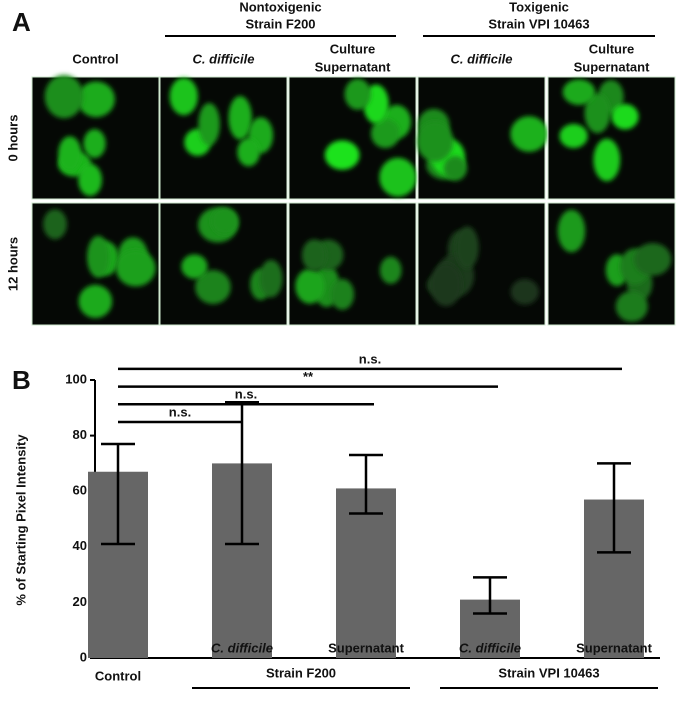  Describe the element at coordinates (308, 376) in the screenshot. I see `comparison-label: **` at that location.